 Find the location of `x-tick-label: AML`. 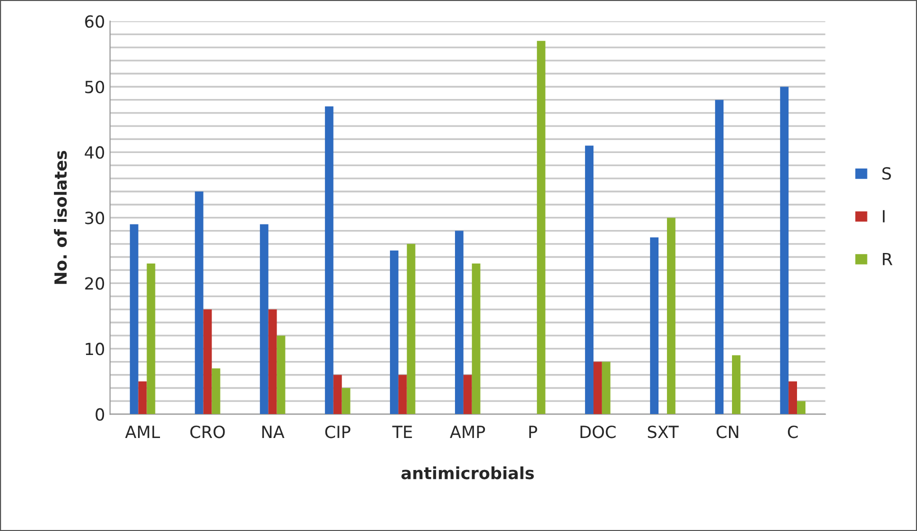

x-tick-label: AML is located at coordinates (142, 432).